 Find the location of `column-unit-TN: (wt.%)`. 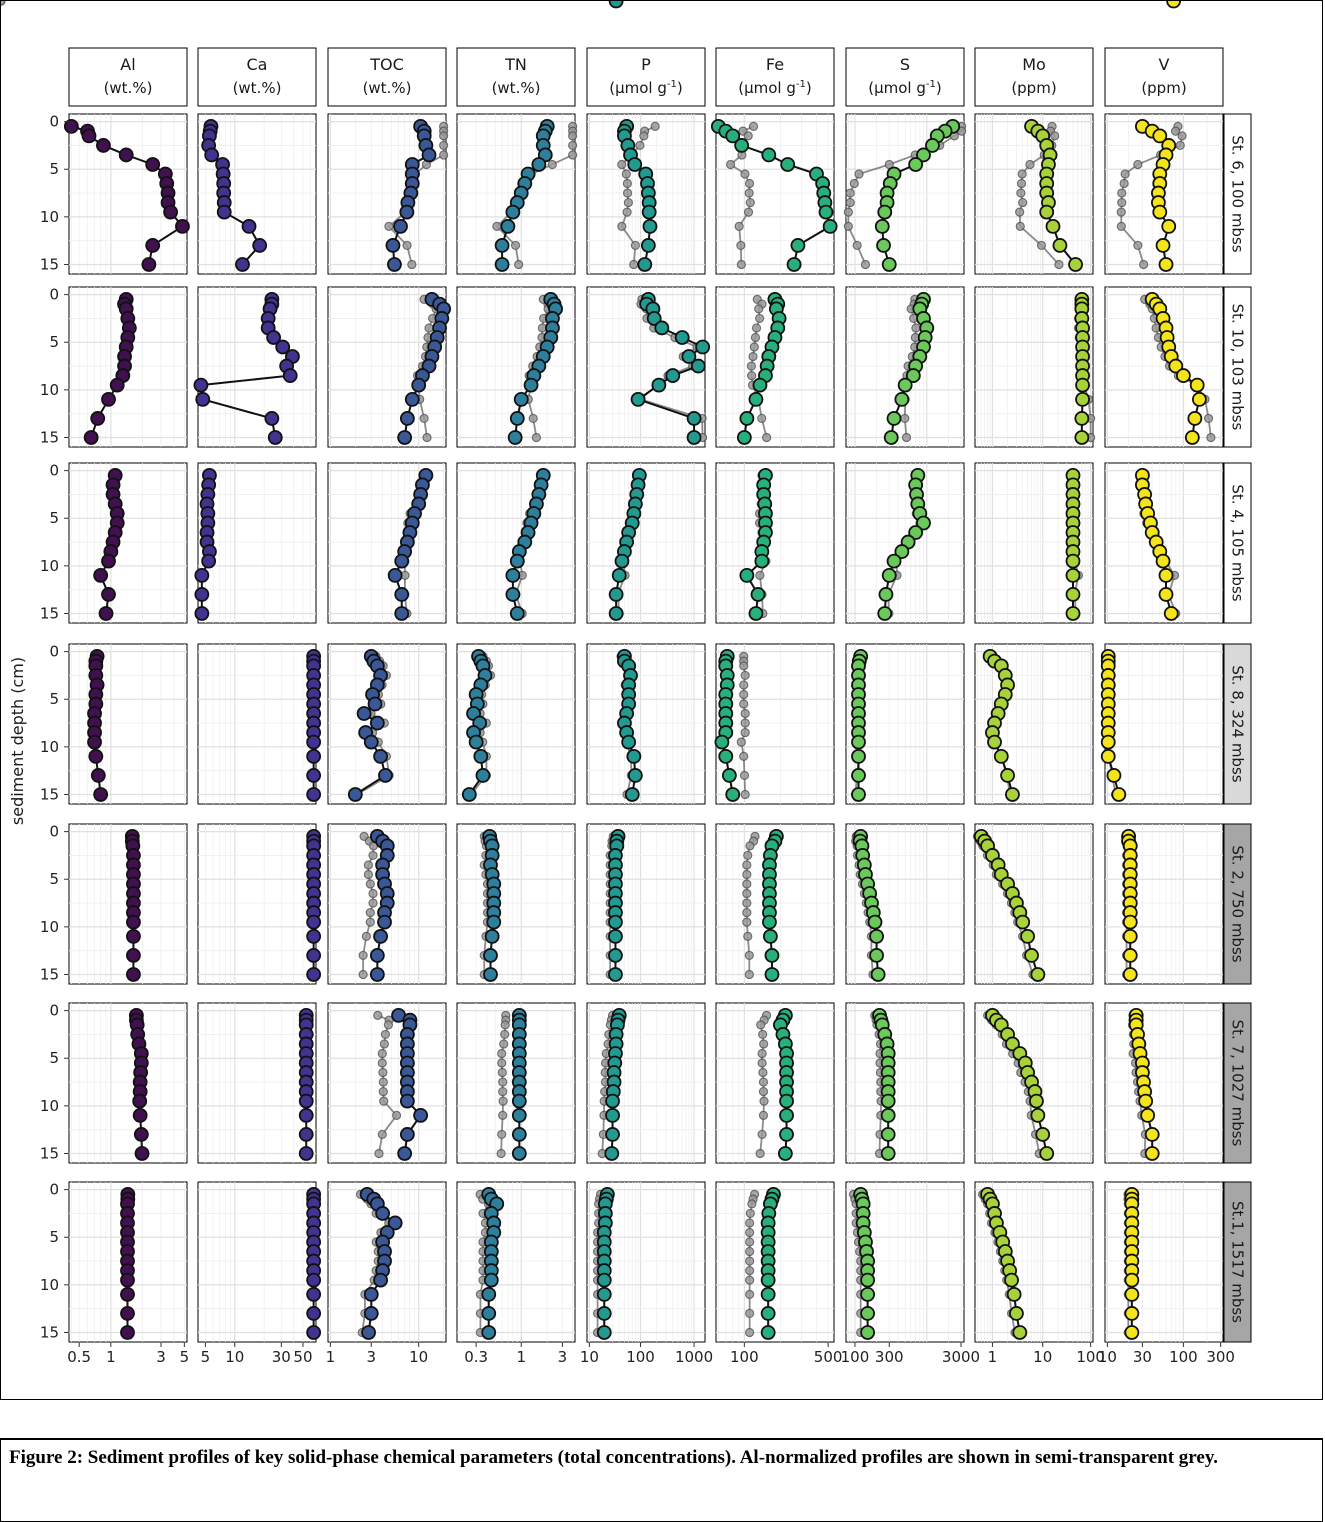

column-unit-TN: (wt.%) is located at coordinates (516, 88).